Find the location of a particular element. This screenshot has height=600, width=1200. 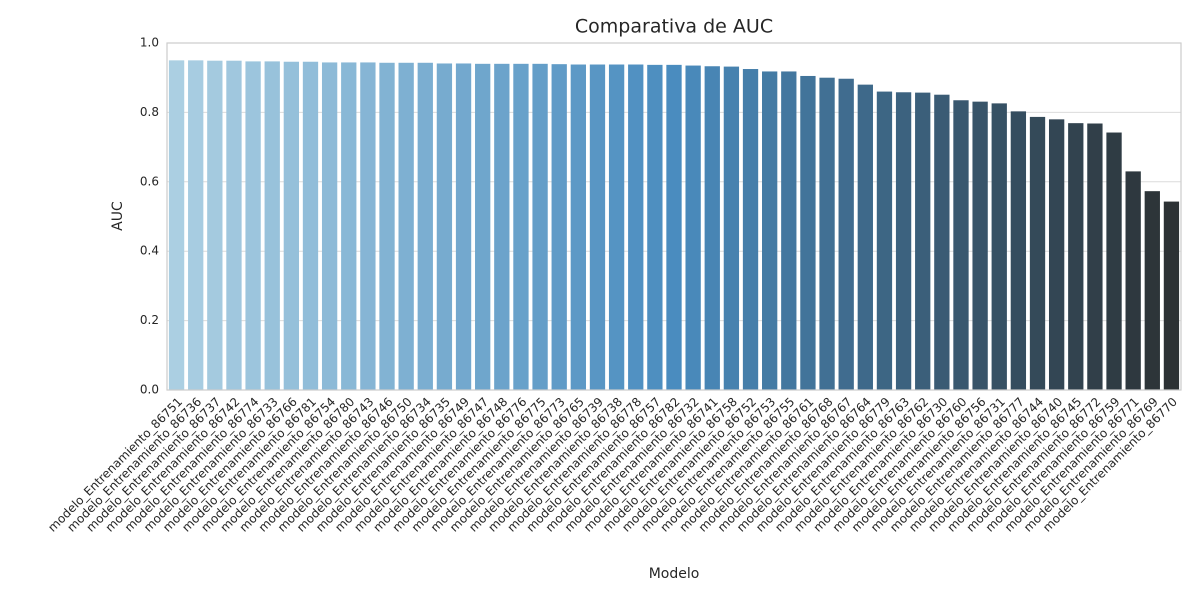

y-tick-label: 0.0 is located at coordinates (149, 390).